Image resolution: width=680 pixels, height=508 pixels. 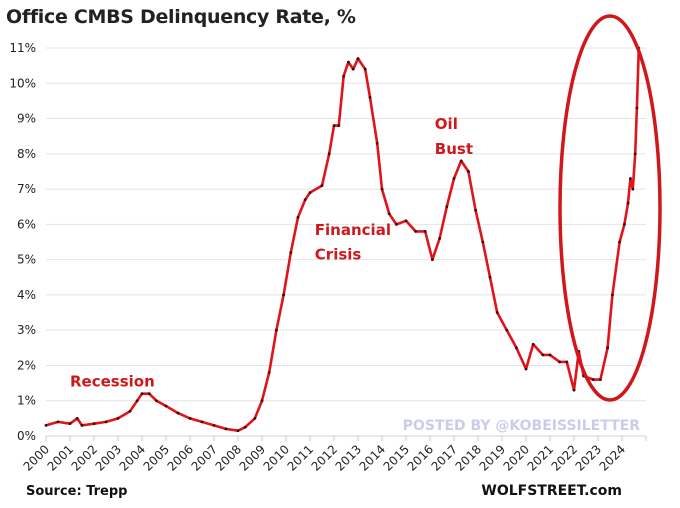 I want to click on x-tick-label: 2017, so click(x=444, y=457).